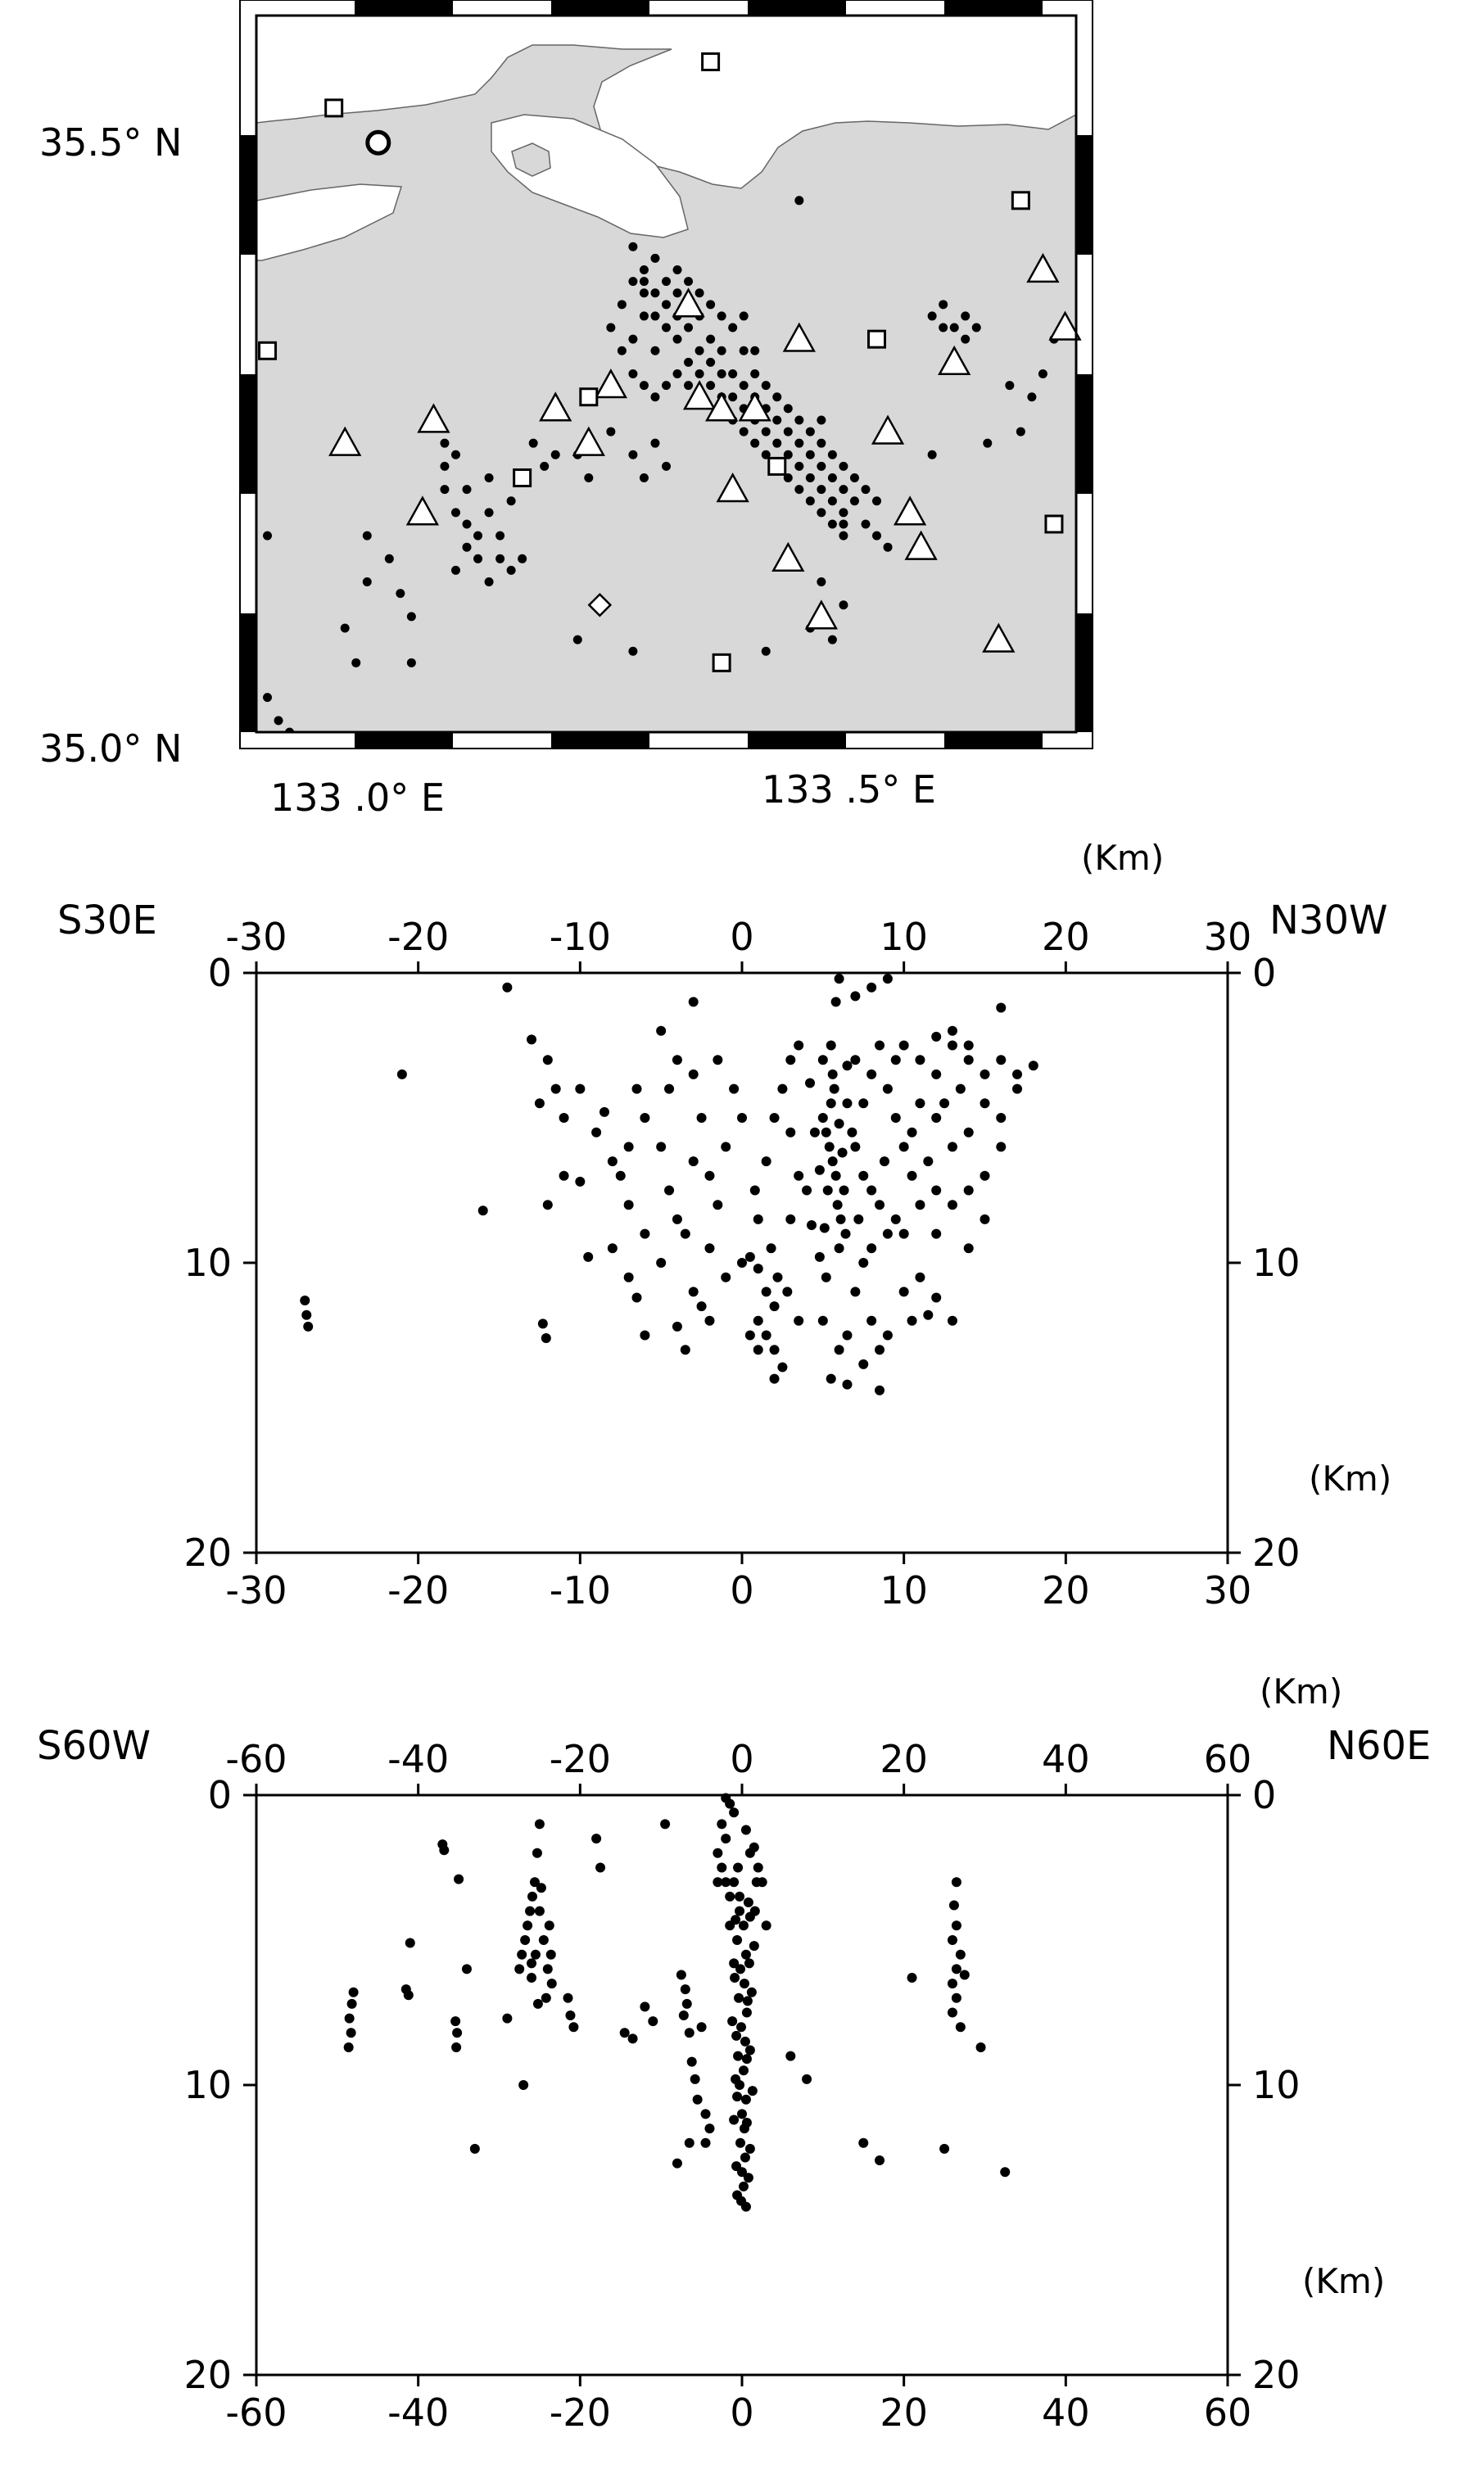 The height and width of the screenshot is (2465, 1484). What do you see at coordinates (207, 2375) in the screenshot?
I see `y-tick-label-left: 20` at bounding box center [207, 2375].